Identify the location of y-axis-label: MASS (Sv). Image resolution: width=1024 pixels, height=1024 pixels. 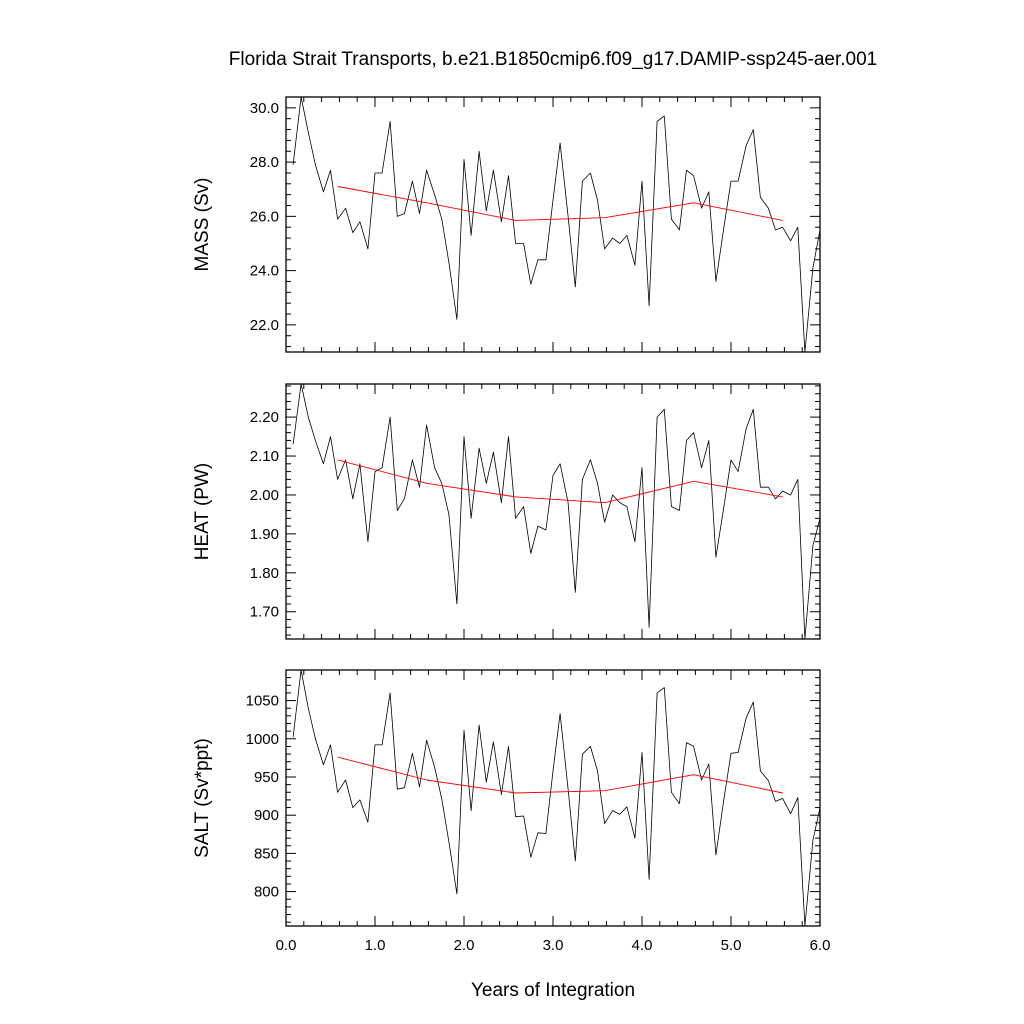
(202, 225).